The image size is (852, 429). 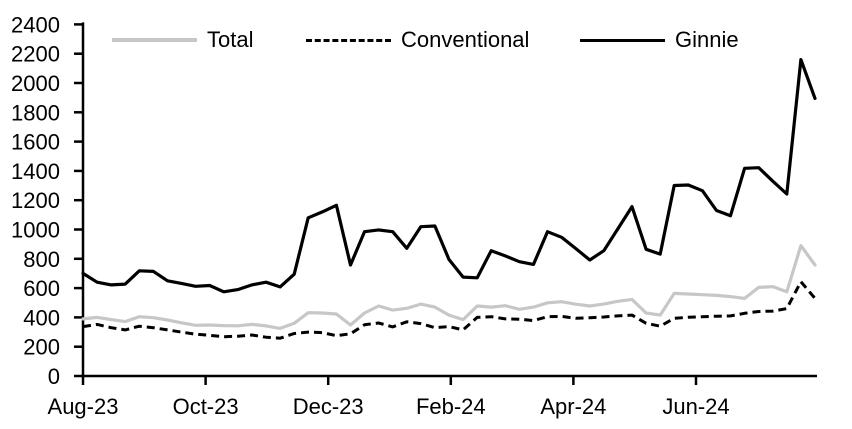 What do you see at coordinates (35, 112) in the screenshot?
I see `y-tick-label: 1800` at bounding box center [35, 112].